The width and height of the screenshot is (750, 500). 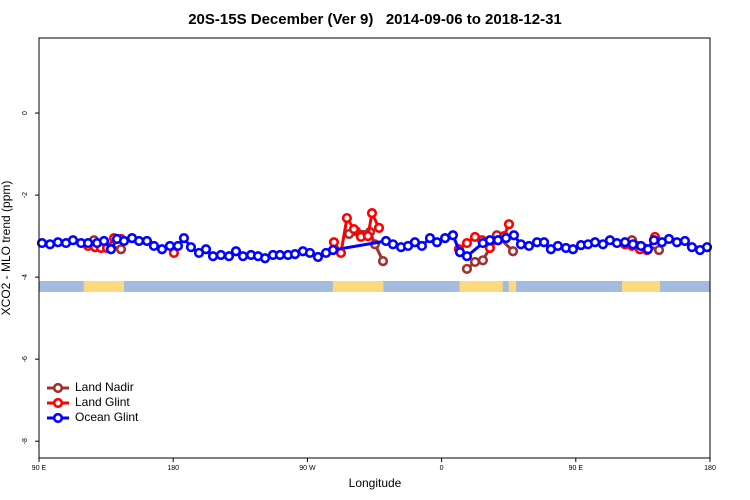 What do you see at coordinates (307, 468) in the screenshot?
I see `x-tick-label: 90 W` at bounding box center [307, 468].